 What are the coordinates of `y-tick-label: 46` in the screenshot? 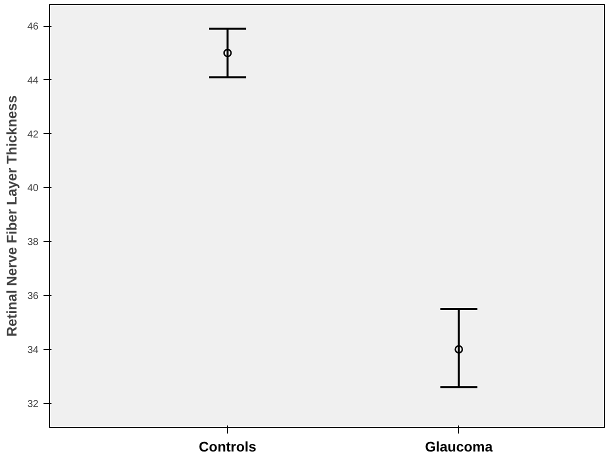 It's located at (33, 27).